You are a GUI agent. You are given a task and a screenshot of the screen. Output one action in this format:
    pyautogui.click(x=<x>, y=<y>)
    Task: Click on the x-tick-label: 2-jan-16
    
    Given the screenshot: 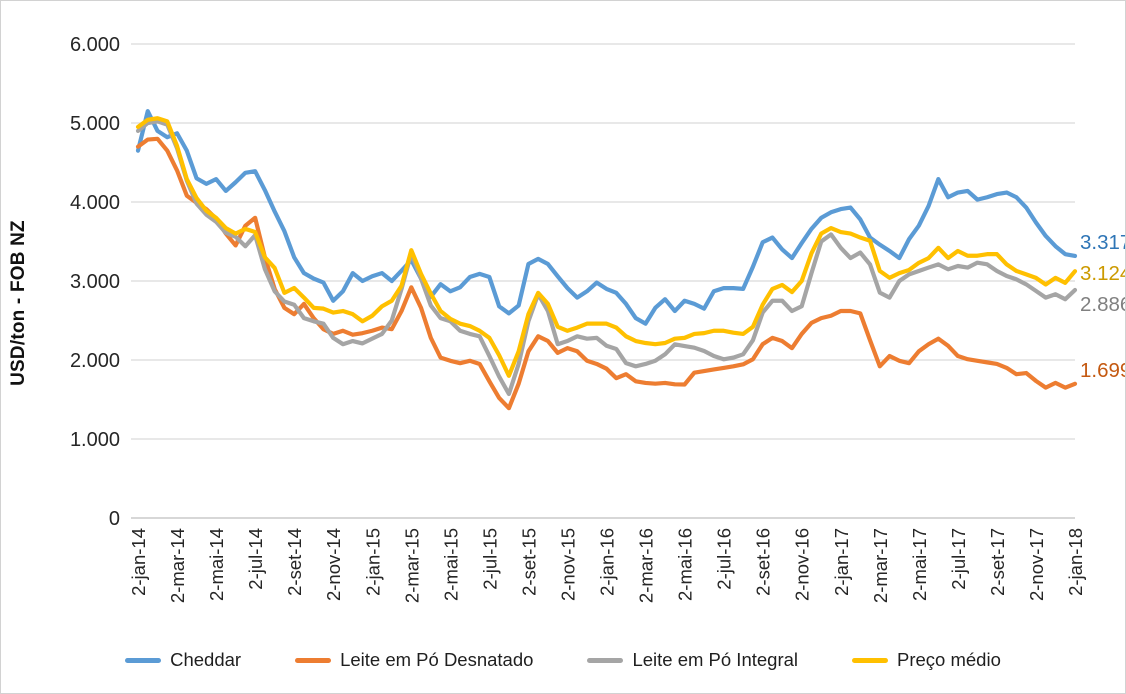 What is the action you would take?
    pyautogui.click(x=607, y=562)
    